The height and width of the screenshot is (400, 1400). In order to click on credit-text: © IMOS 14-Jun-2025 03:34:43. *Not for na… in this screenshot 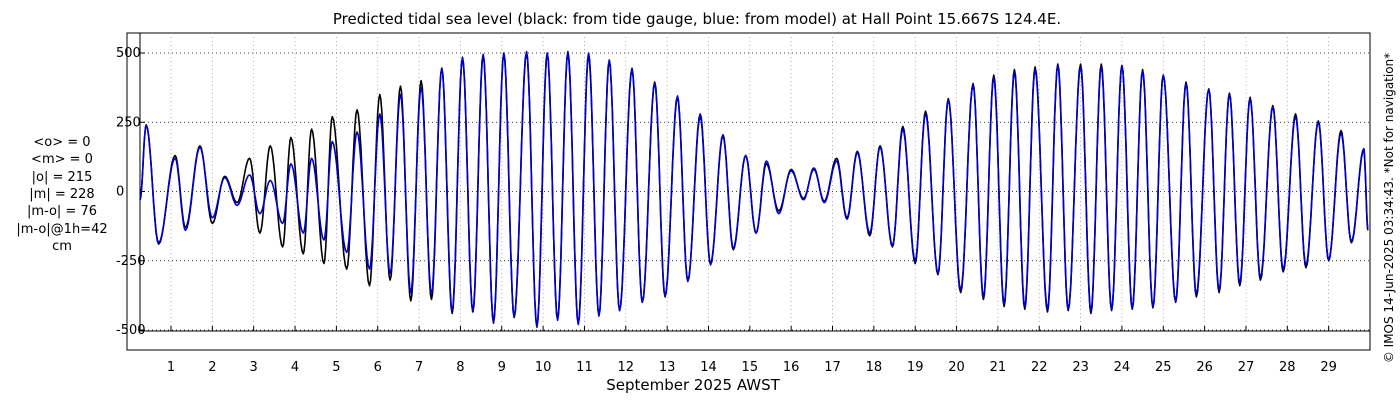, I will do `click(1389, 208)`.